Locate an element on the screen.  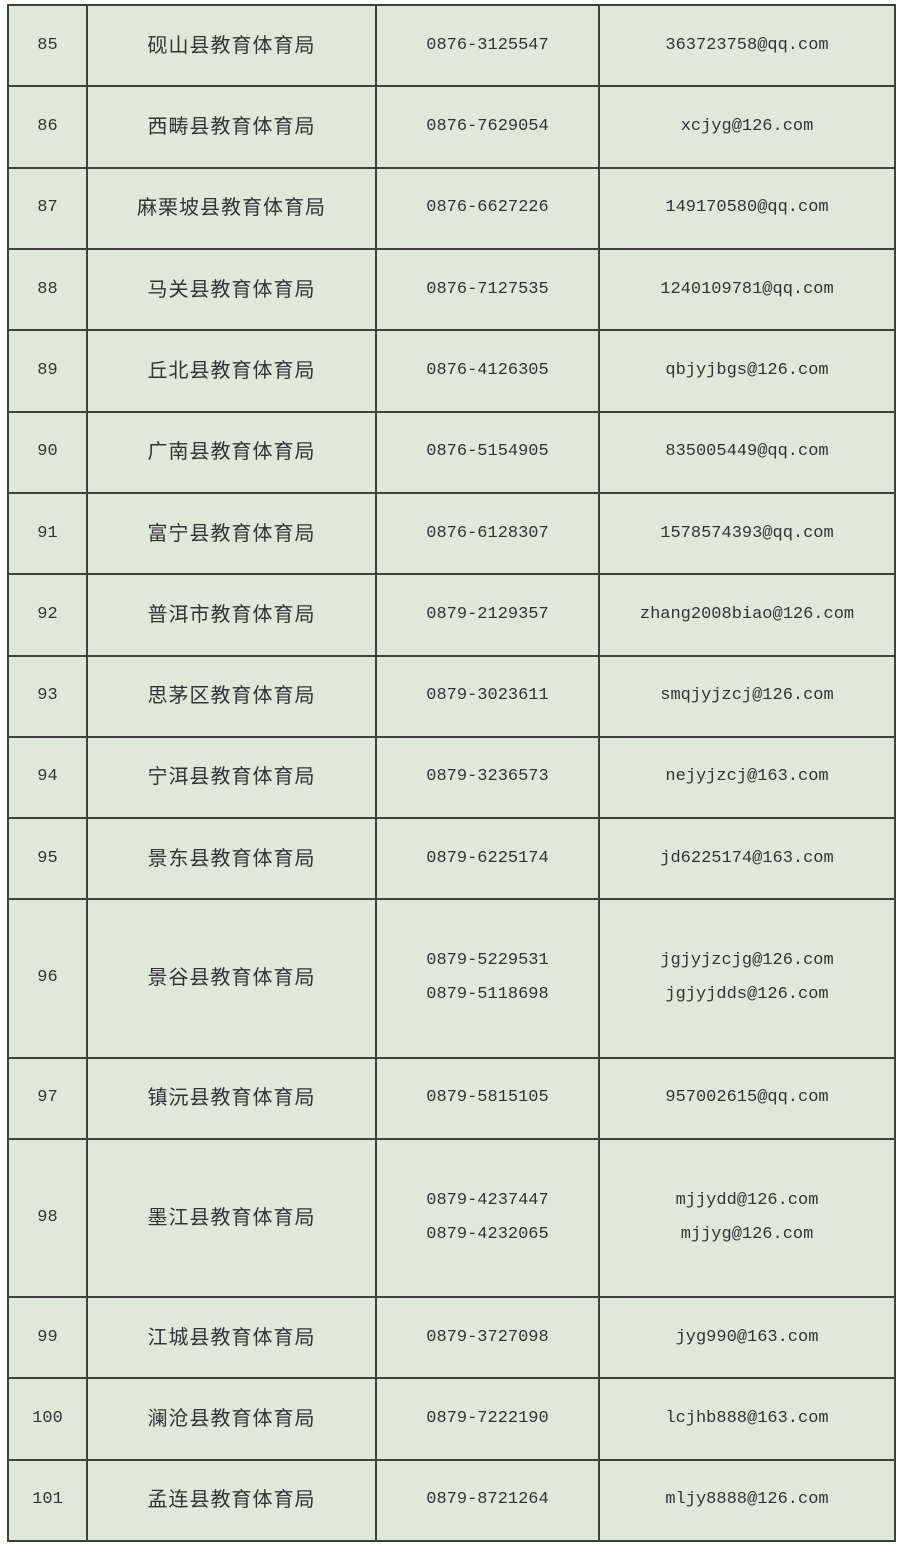
row-serial: 94 is located at coordinates (47, 777).